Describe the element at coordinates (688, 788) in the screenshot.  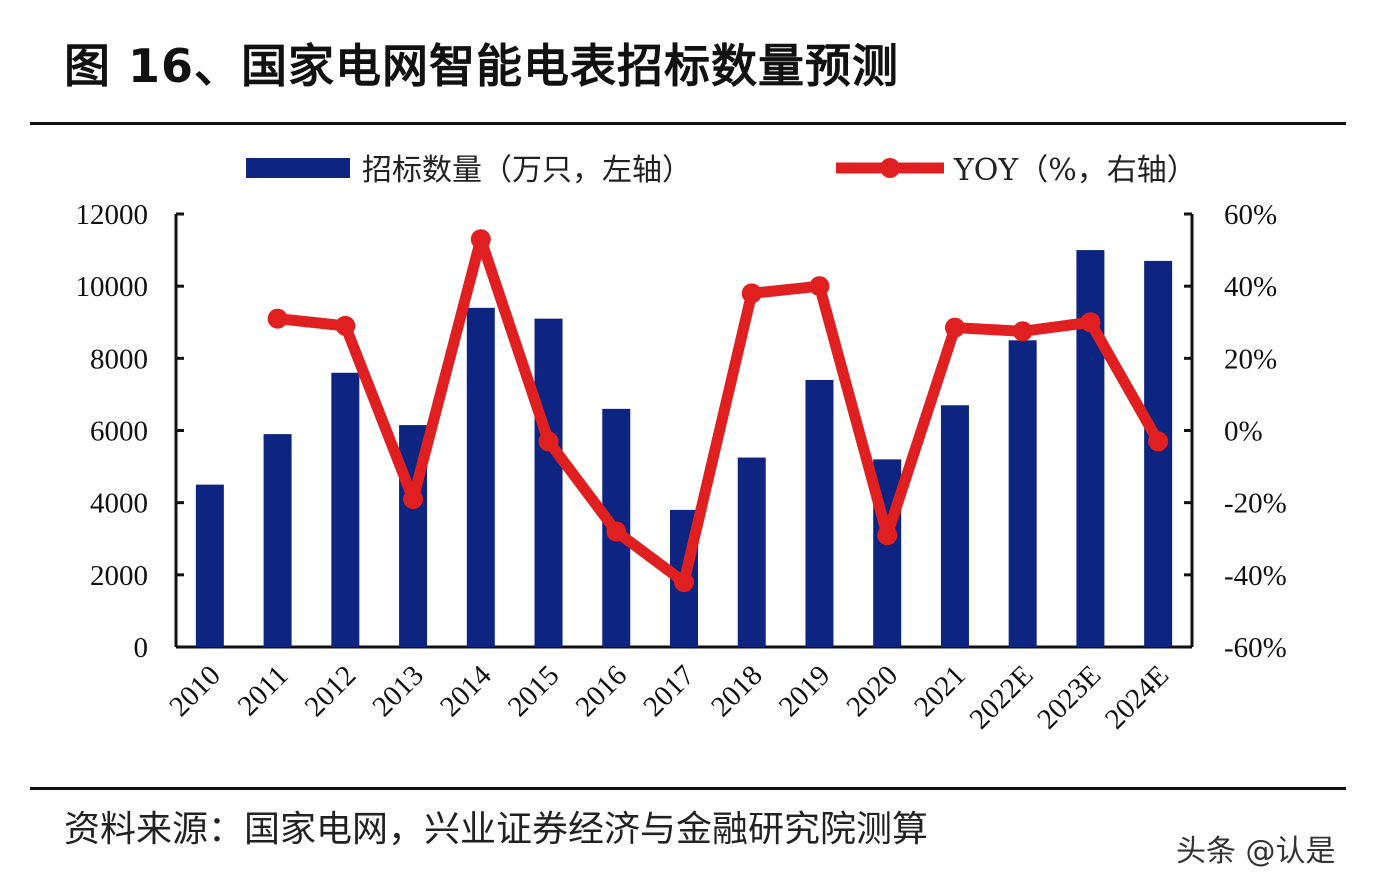
I see `bottom-divider` at that location.